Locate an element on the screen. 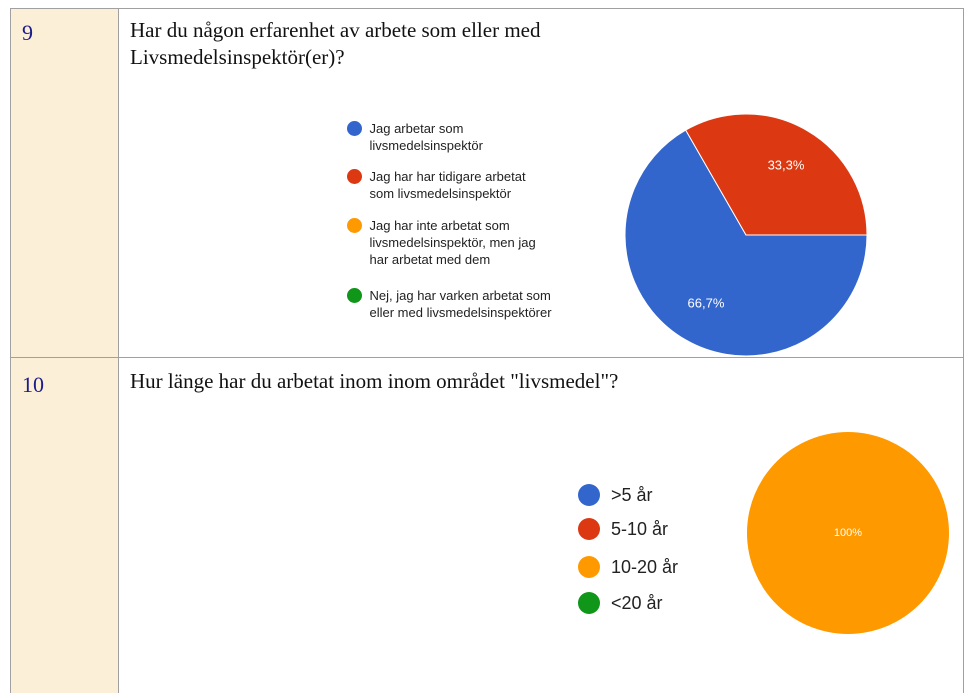 Image resolution: width=974 pixels, height=693 pixels. legend-item: 10-20 år is located at coordinates (653, 567).